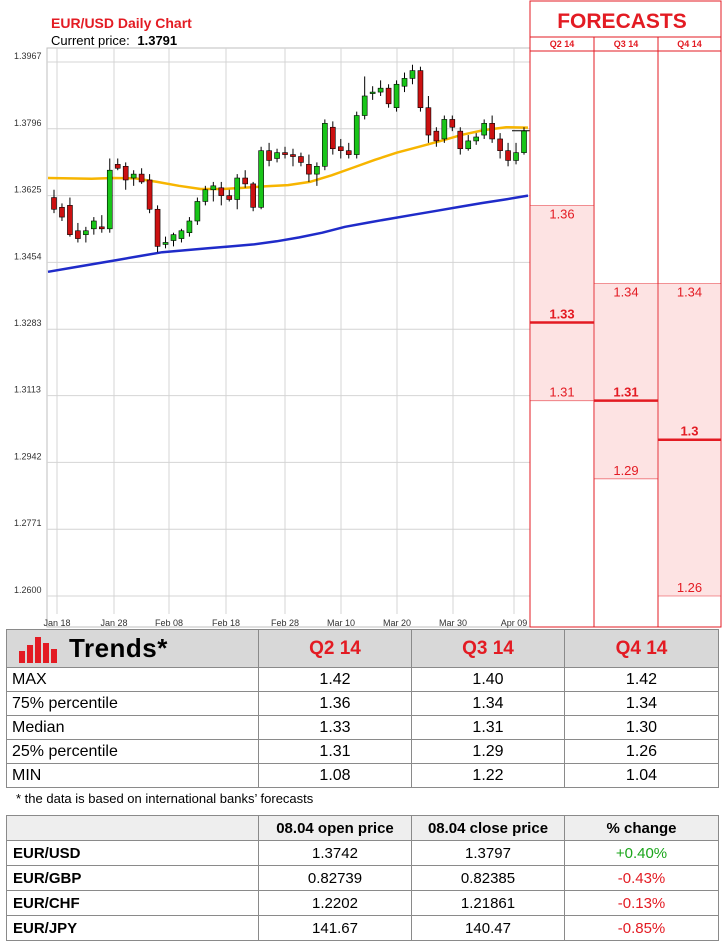 Image resolution: width=723 pixels, height=949 pixels. I want to click on trends-row-label: 25% percentile, so click(132, 751).